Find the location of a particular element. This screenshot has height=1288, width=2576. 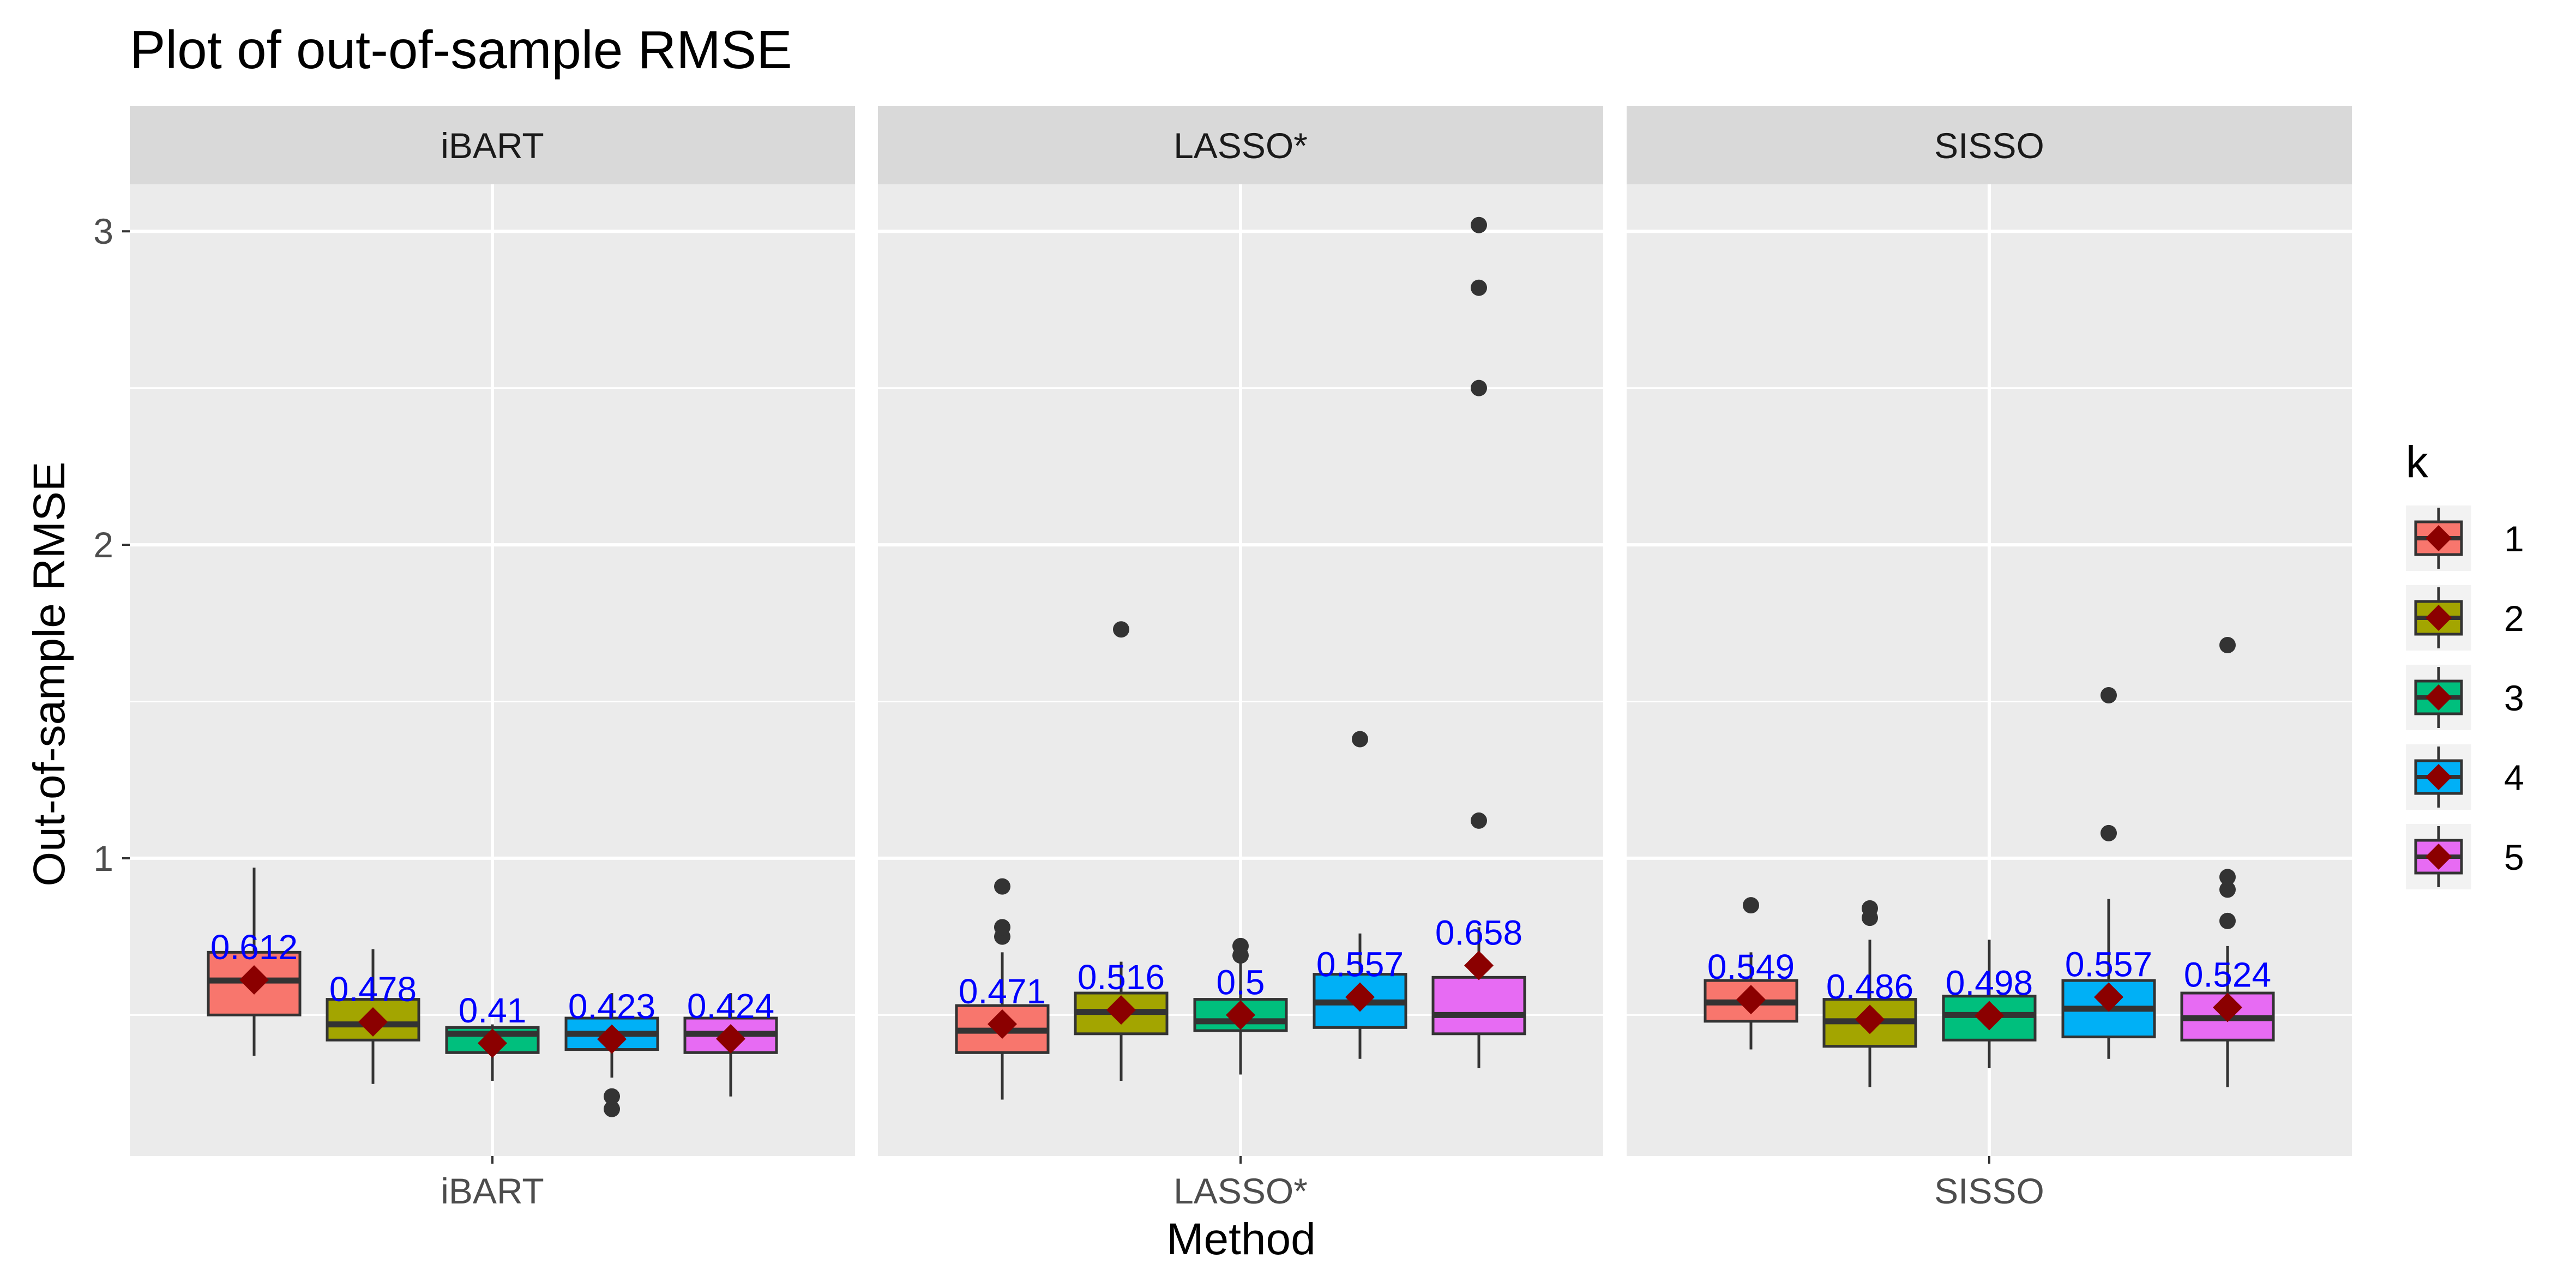

box-k1: 0.612 is located at coordinates (254, 962).